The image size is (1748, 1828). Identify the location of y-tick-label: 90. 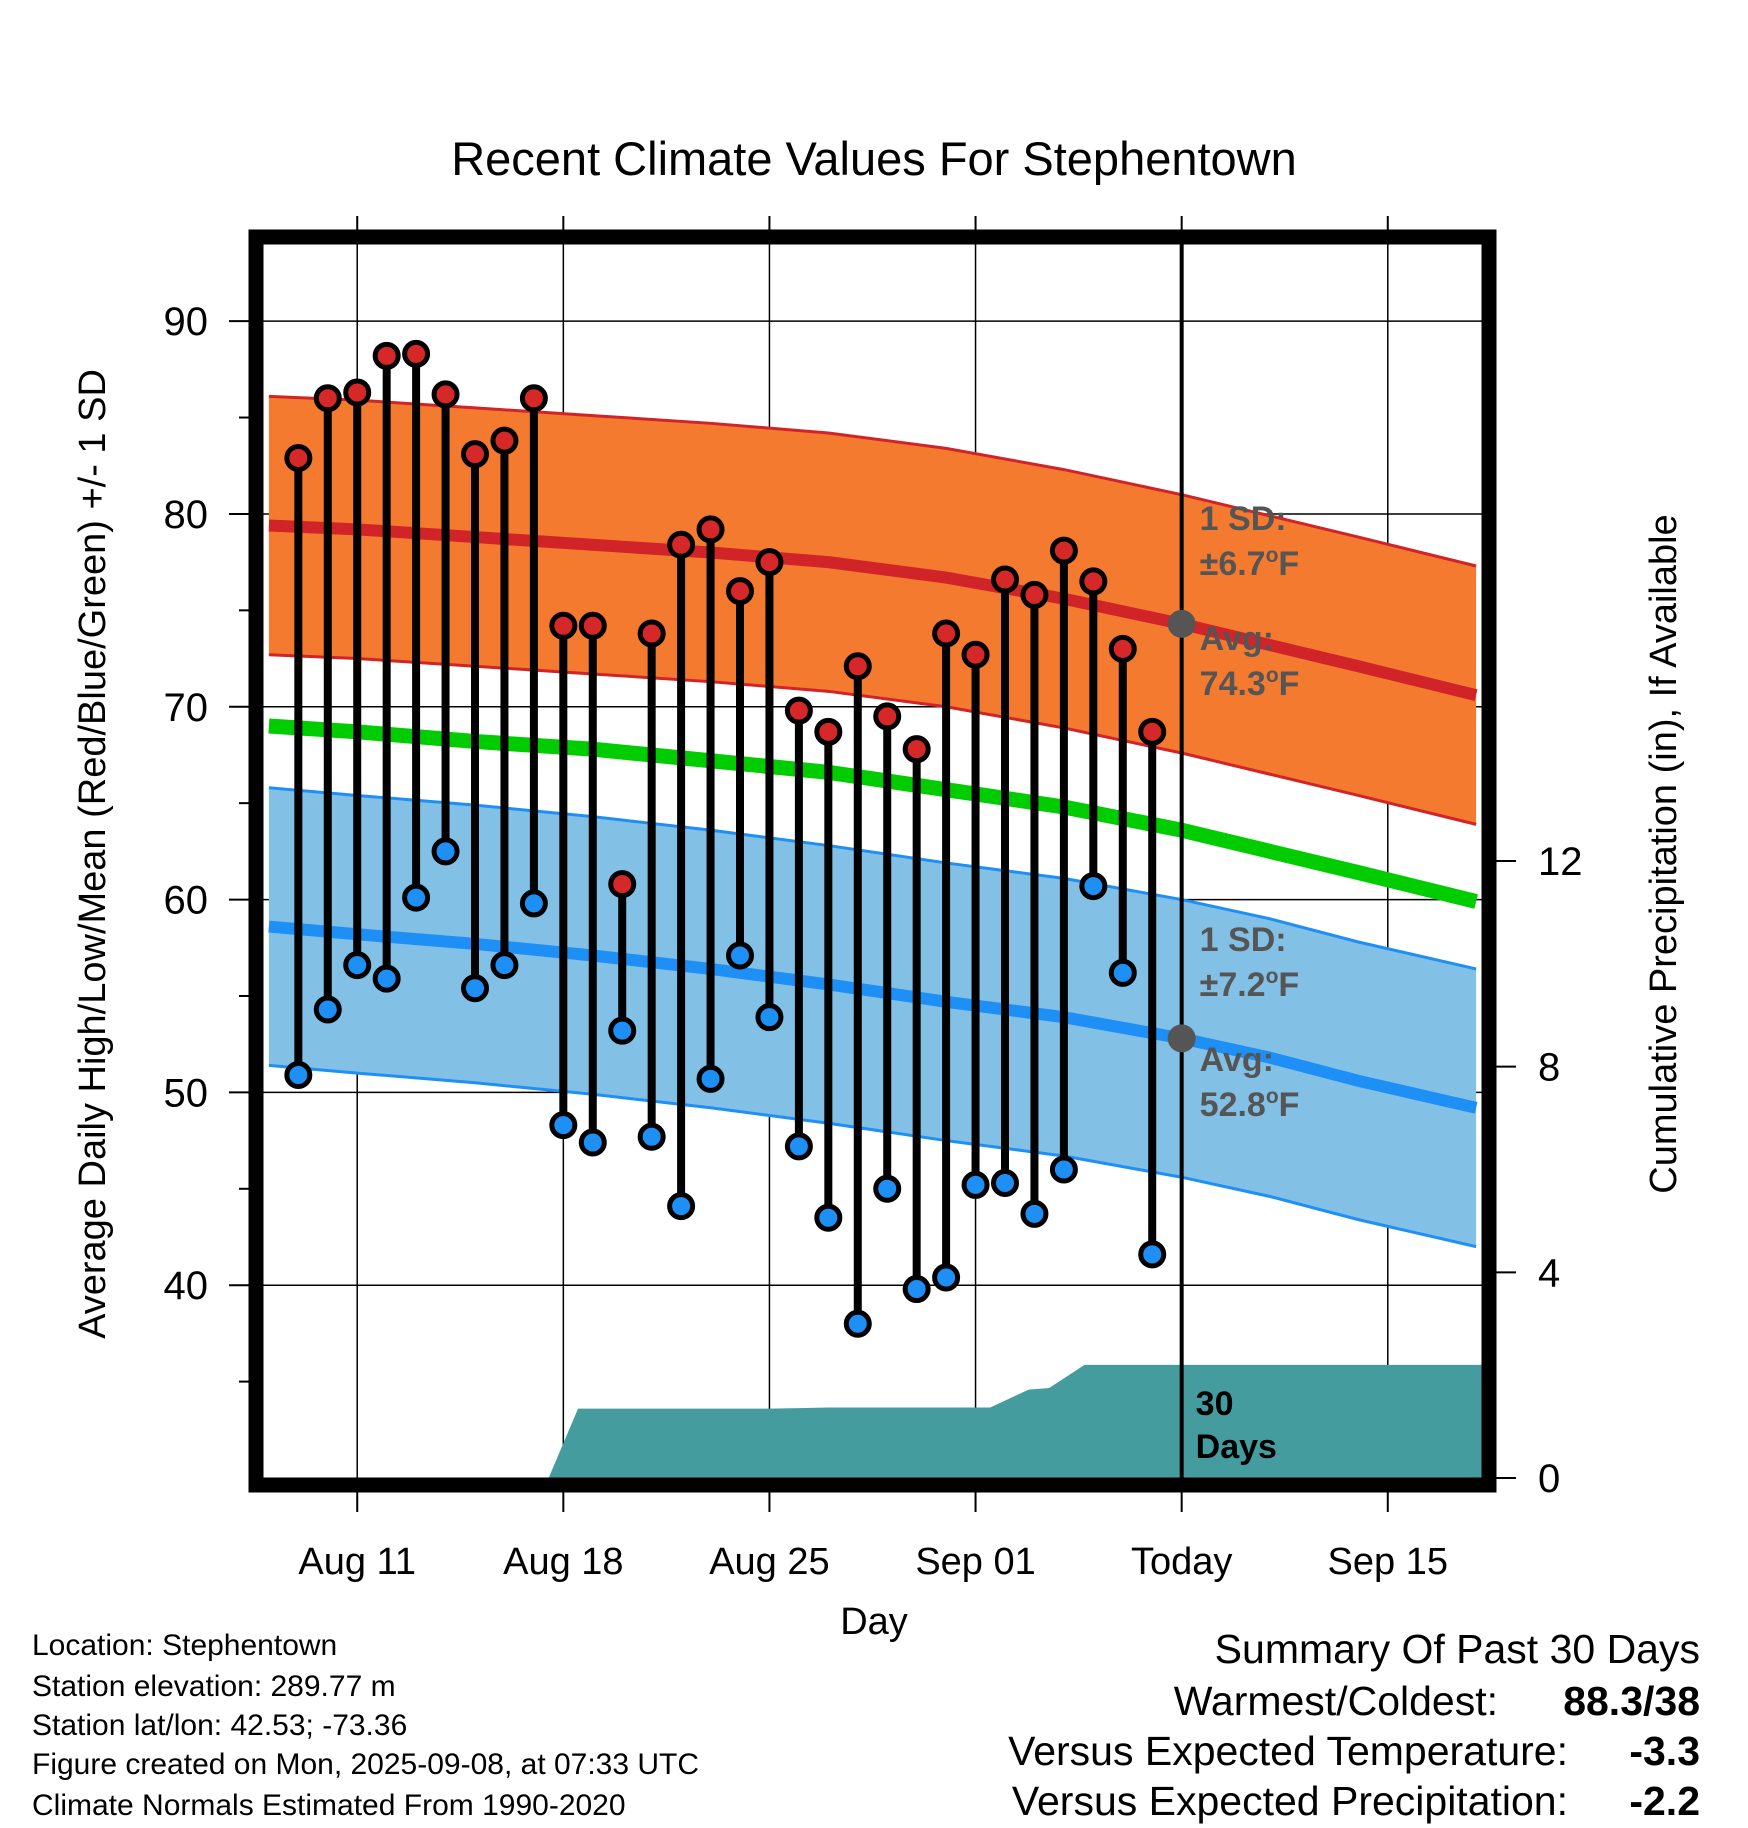
(186, 322).